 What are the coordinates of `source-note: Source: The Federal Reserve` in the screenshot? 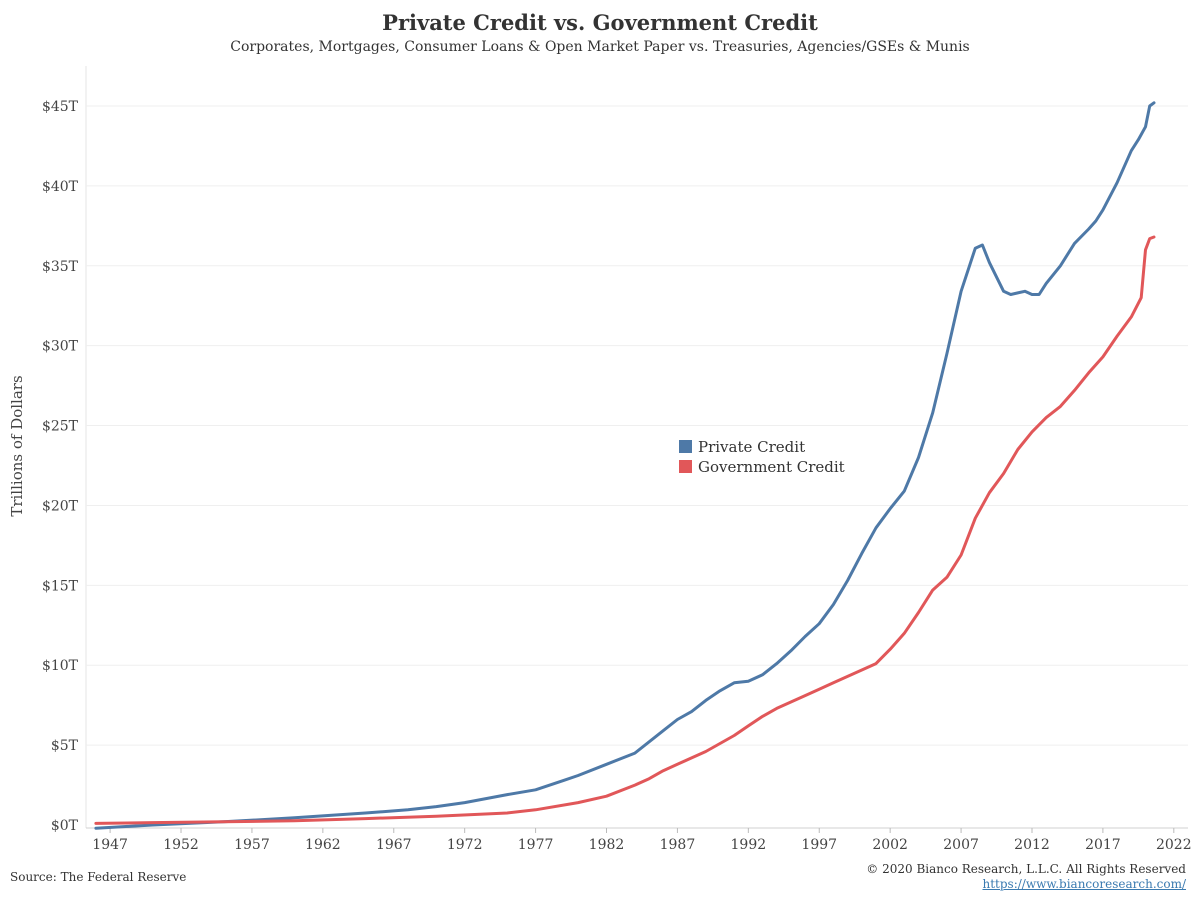 It's located at (98, 877).